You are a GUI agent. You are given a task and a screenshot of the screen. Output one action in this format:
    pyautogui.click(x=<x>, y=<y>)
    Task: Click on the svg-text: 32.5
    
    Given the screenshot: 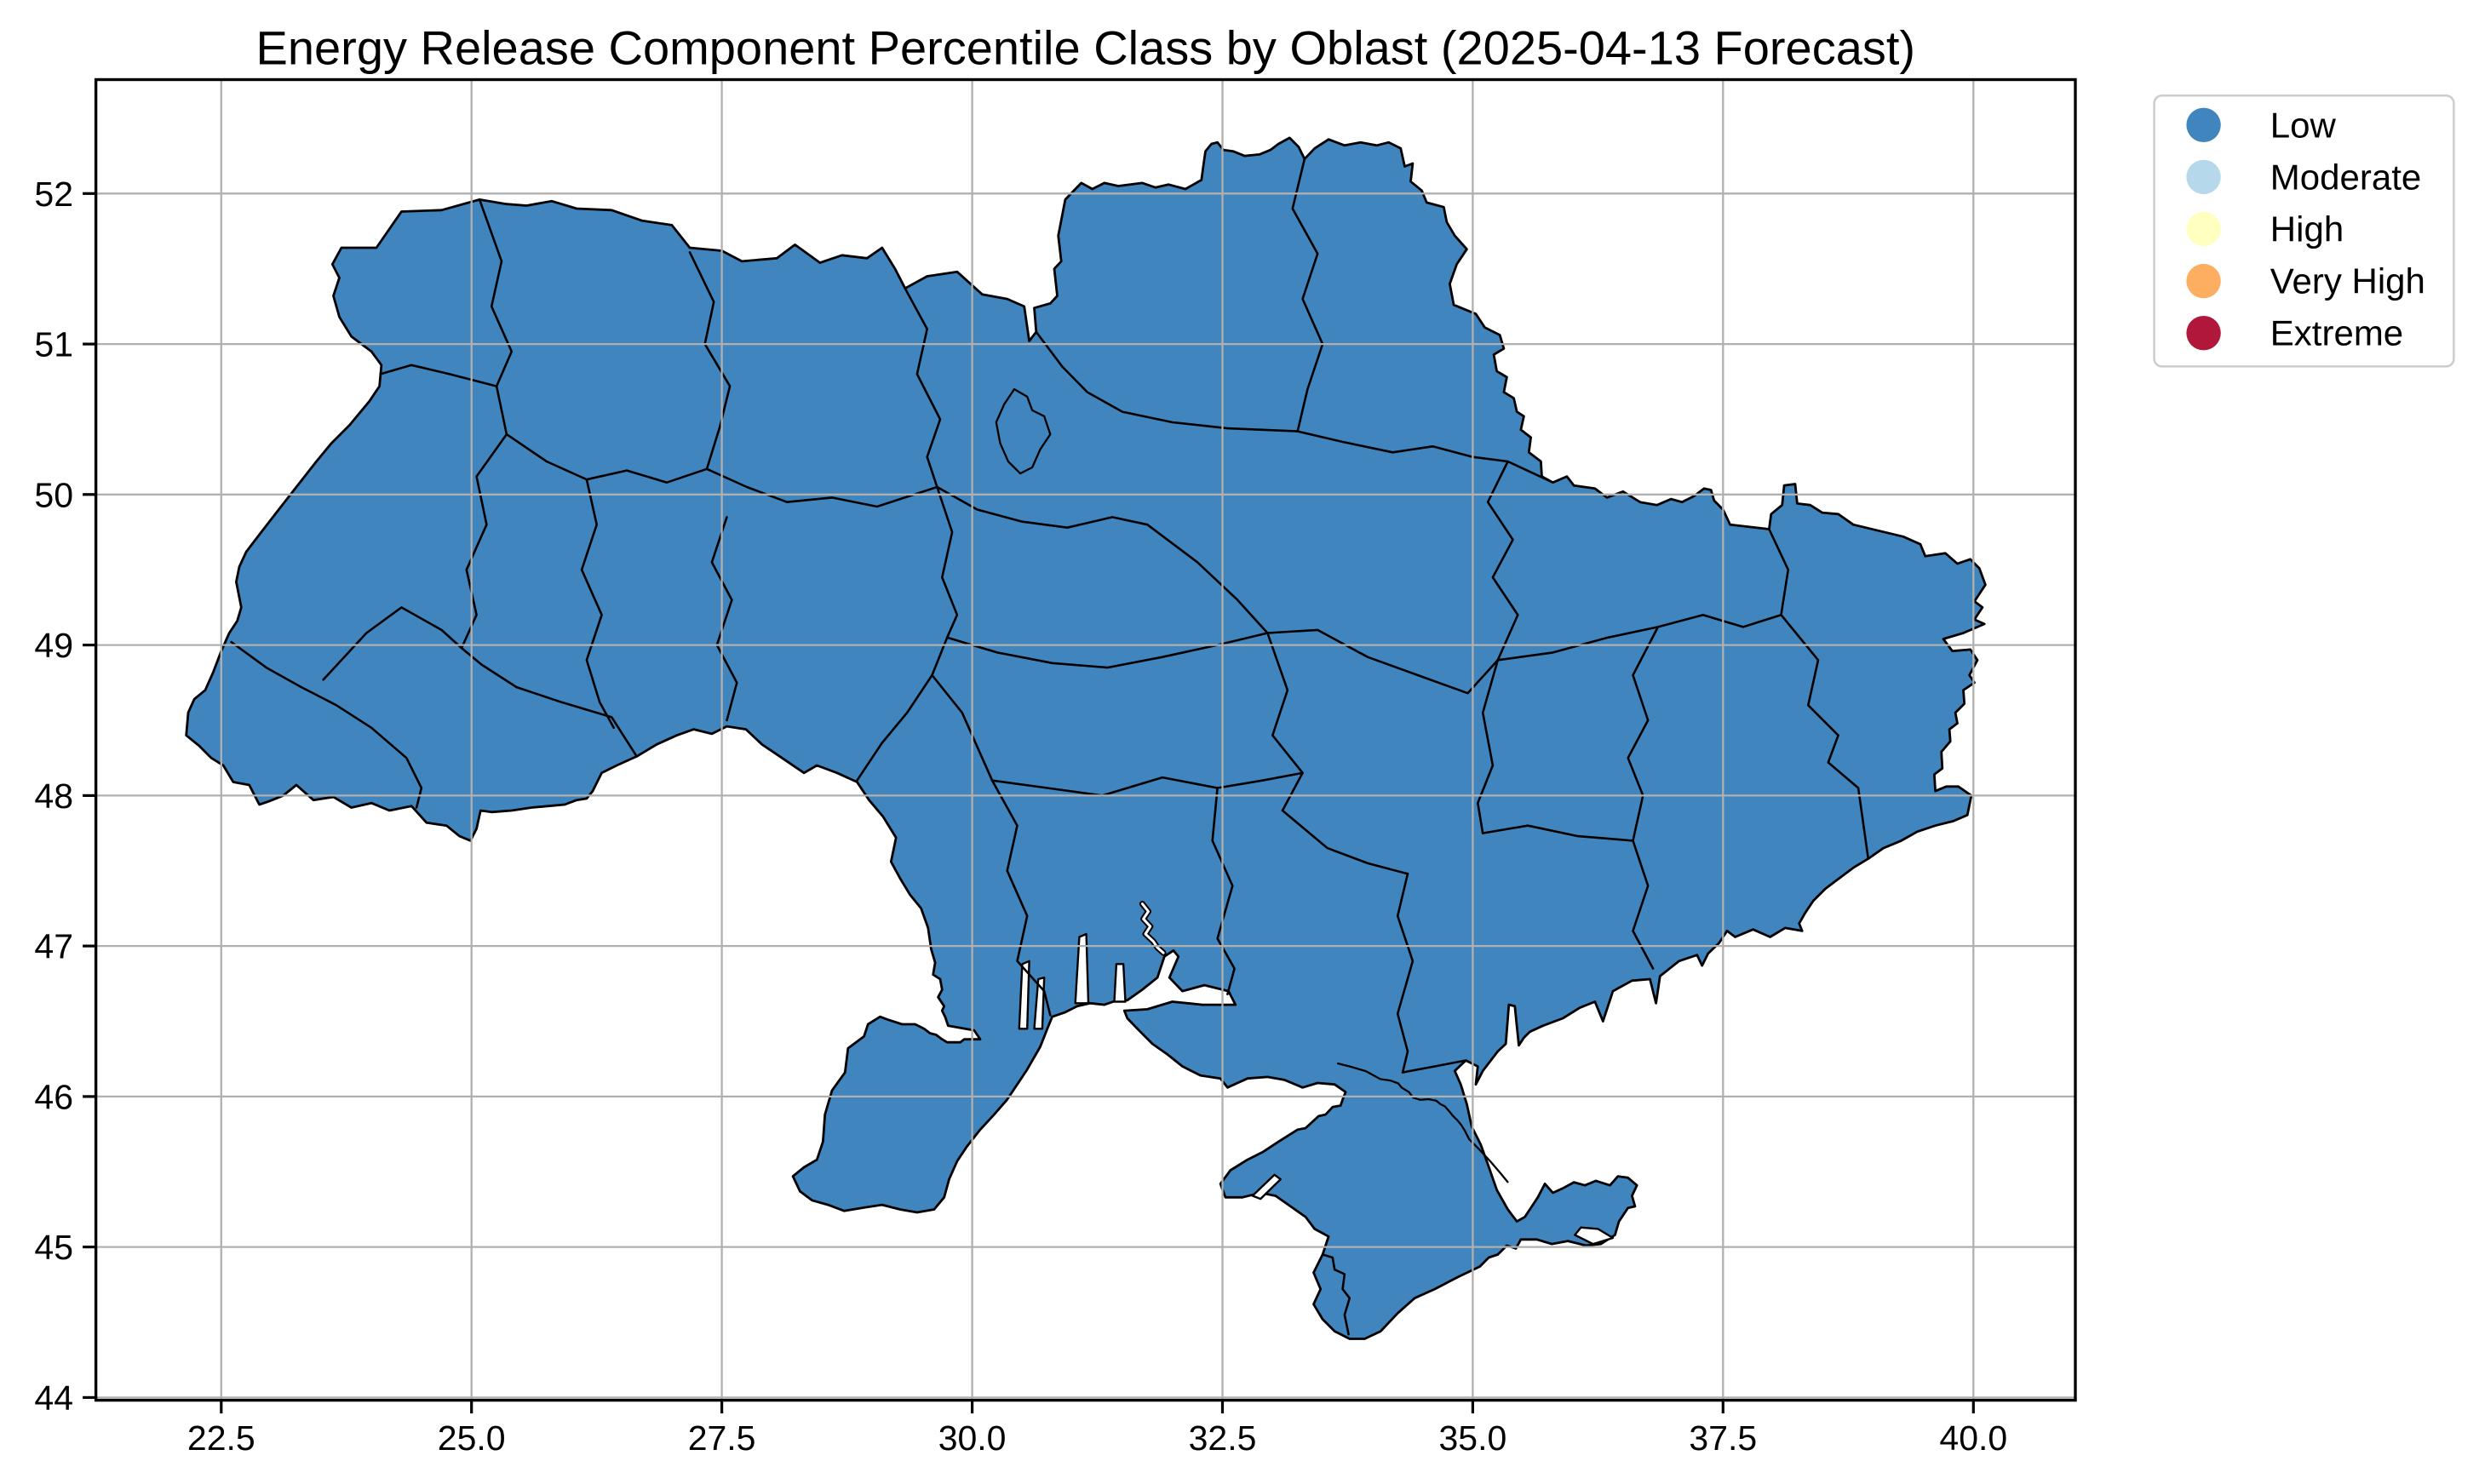 What is the action you would take?
    pyautogui.click(x=1223, y=1438)
    